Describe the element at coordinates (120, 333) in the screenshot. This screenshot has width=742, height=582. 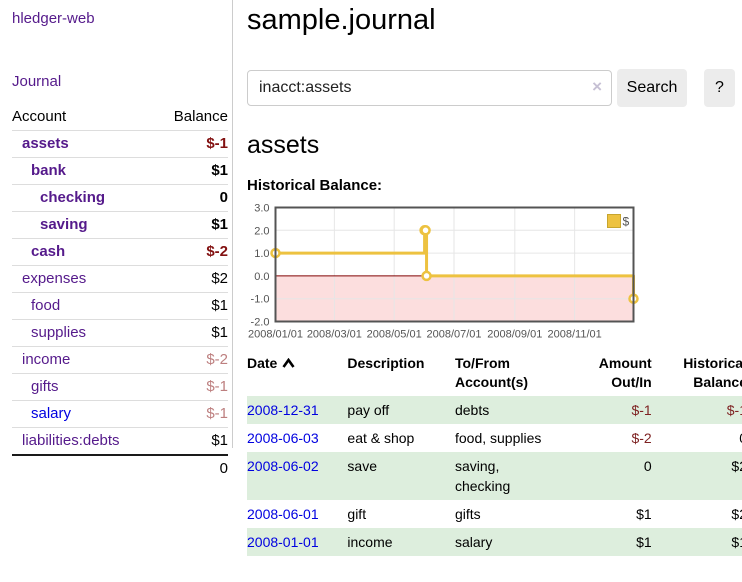
I see `account-row: supplies $1` at that location.